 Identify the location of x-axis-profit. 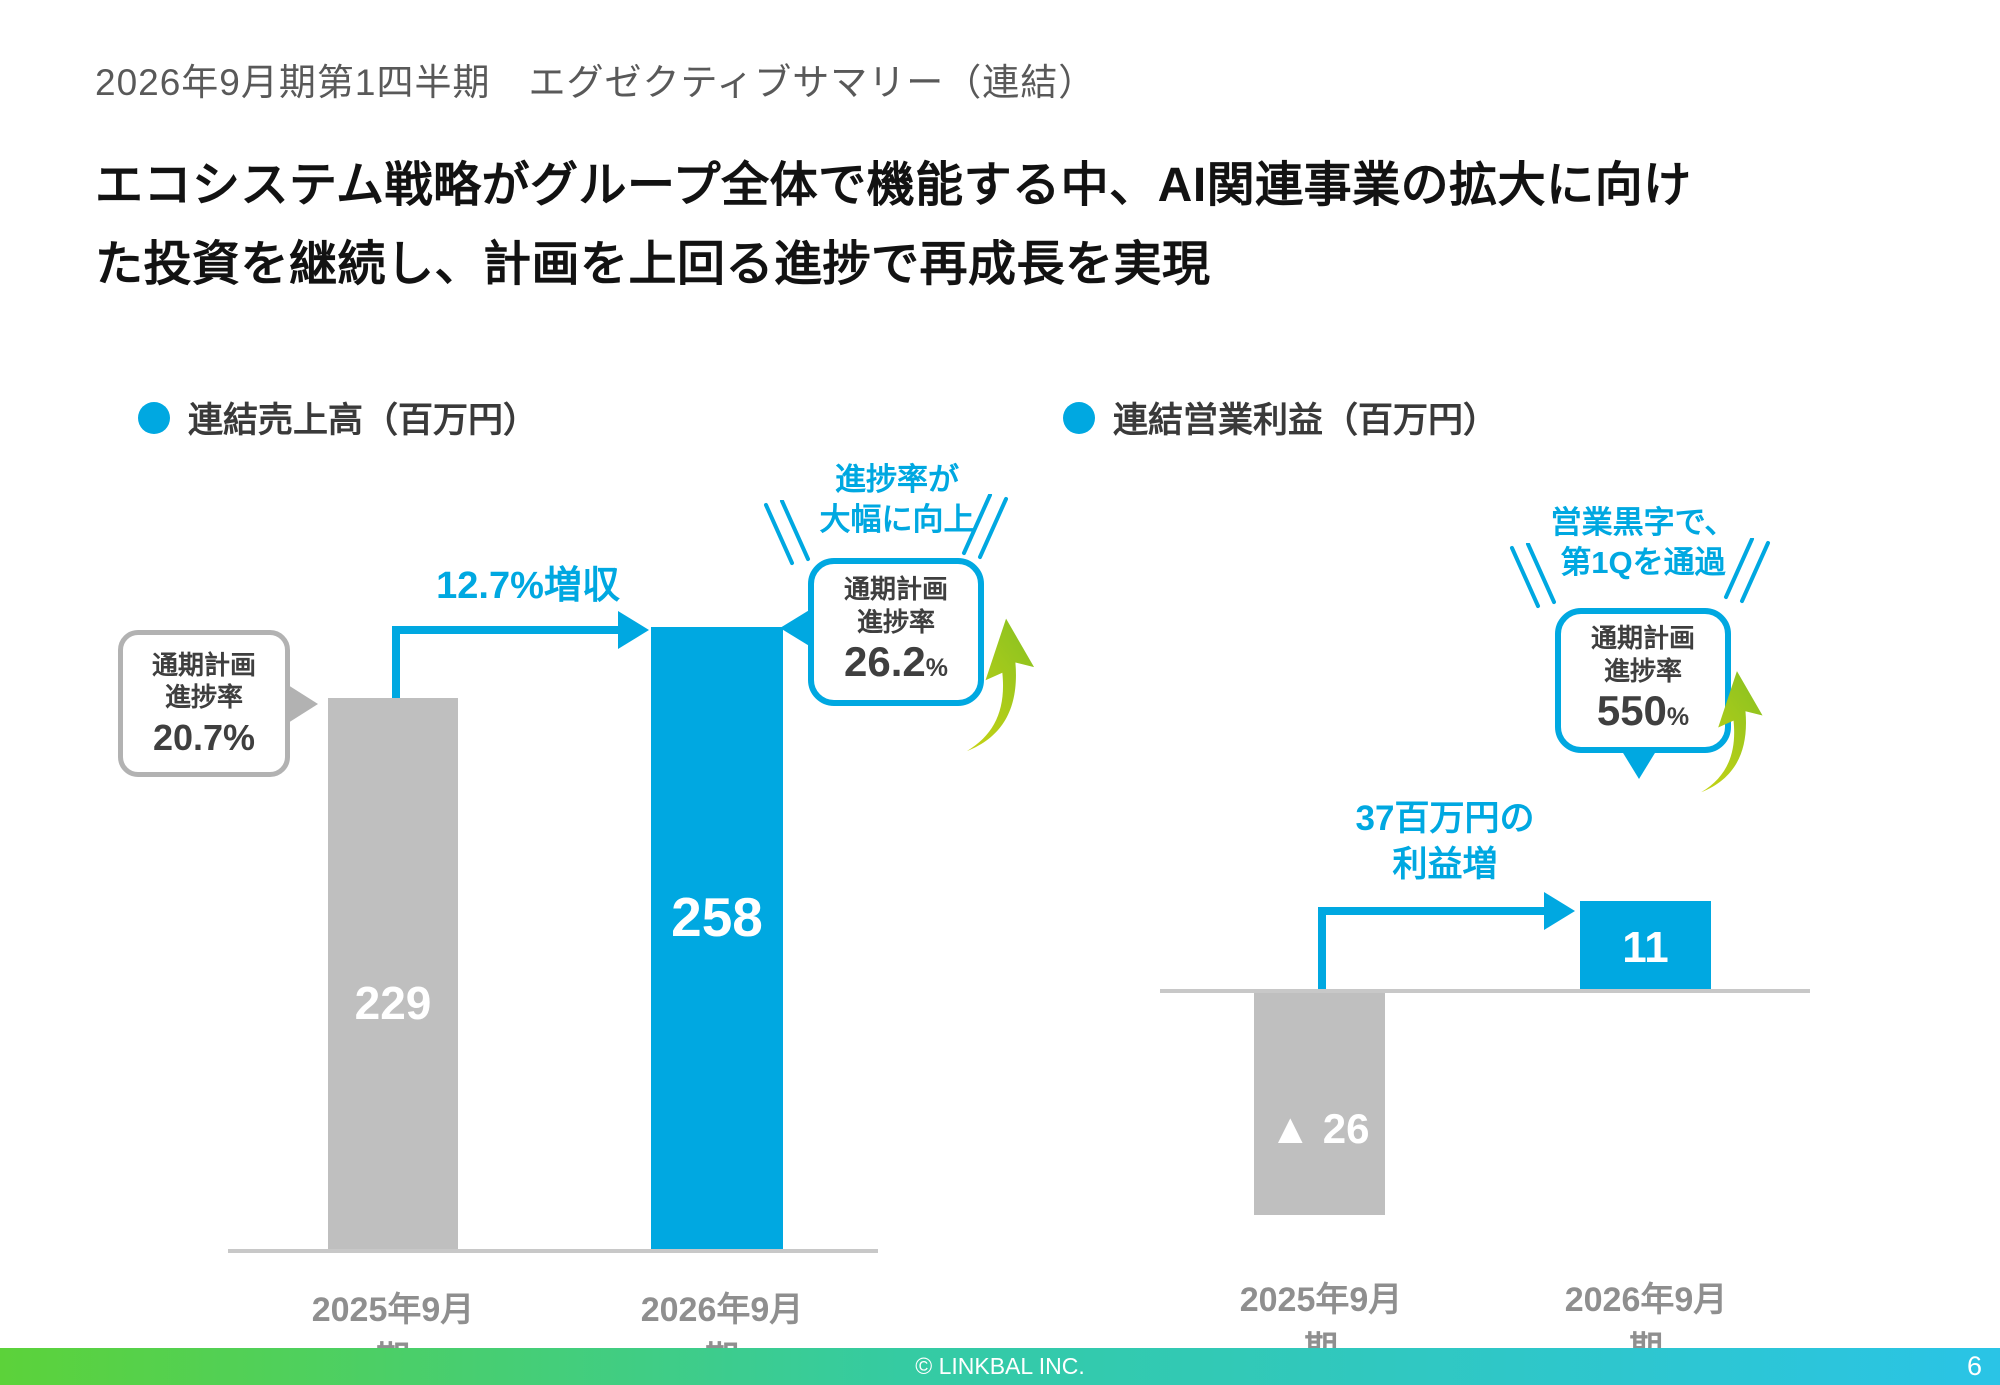
(1485, 991).